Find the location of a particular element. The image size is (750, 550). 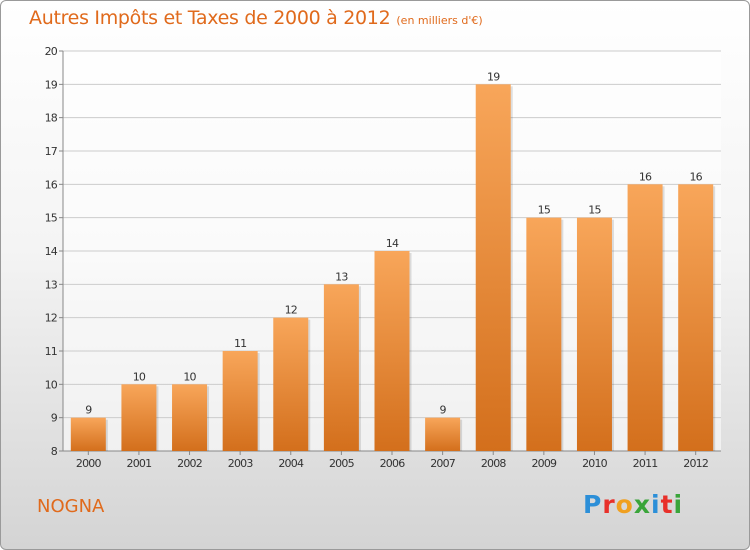

logo-letter: x is located at coordinates (642, 504).